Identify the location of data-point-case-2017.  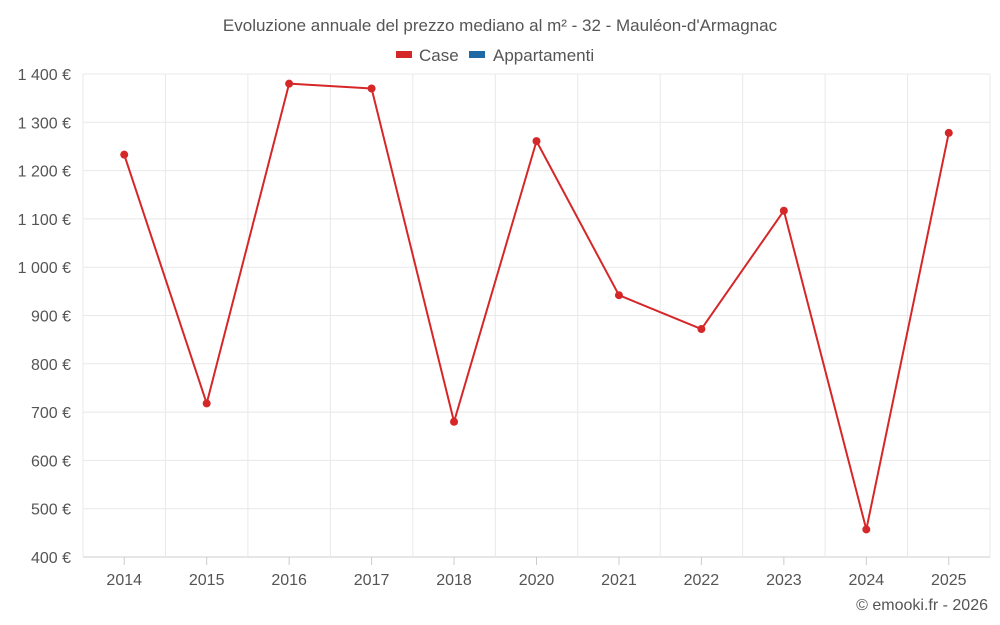
(371, 88).